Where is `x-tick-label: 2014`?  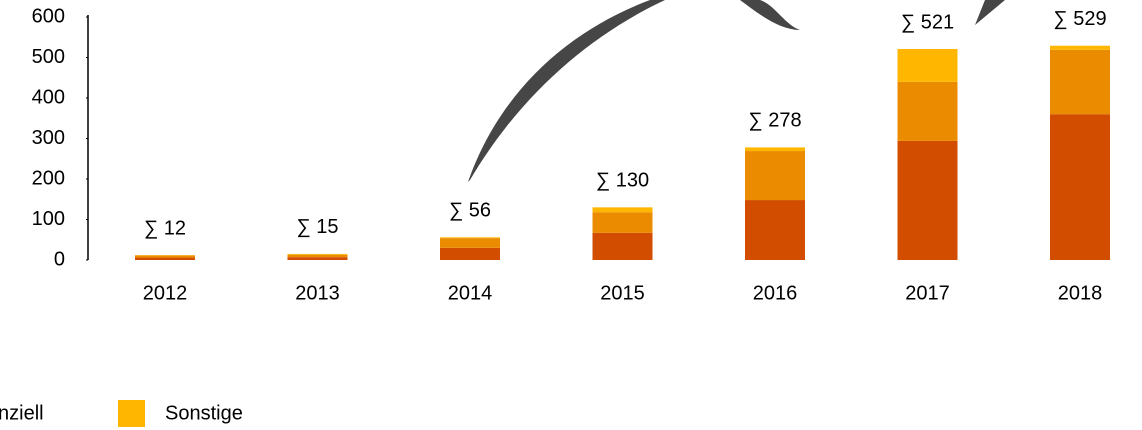
x-tick-label: 2014 is located at coordinates (470, 293).